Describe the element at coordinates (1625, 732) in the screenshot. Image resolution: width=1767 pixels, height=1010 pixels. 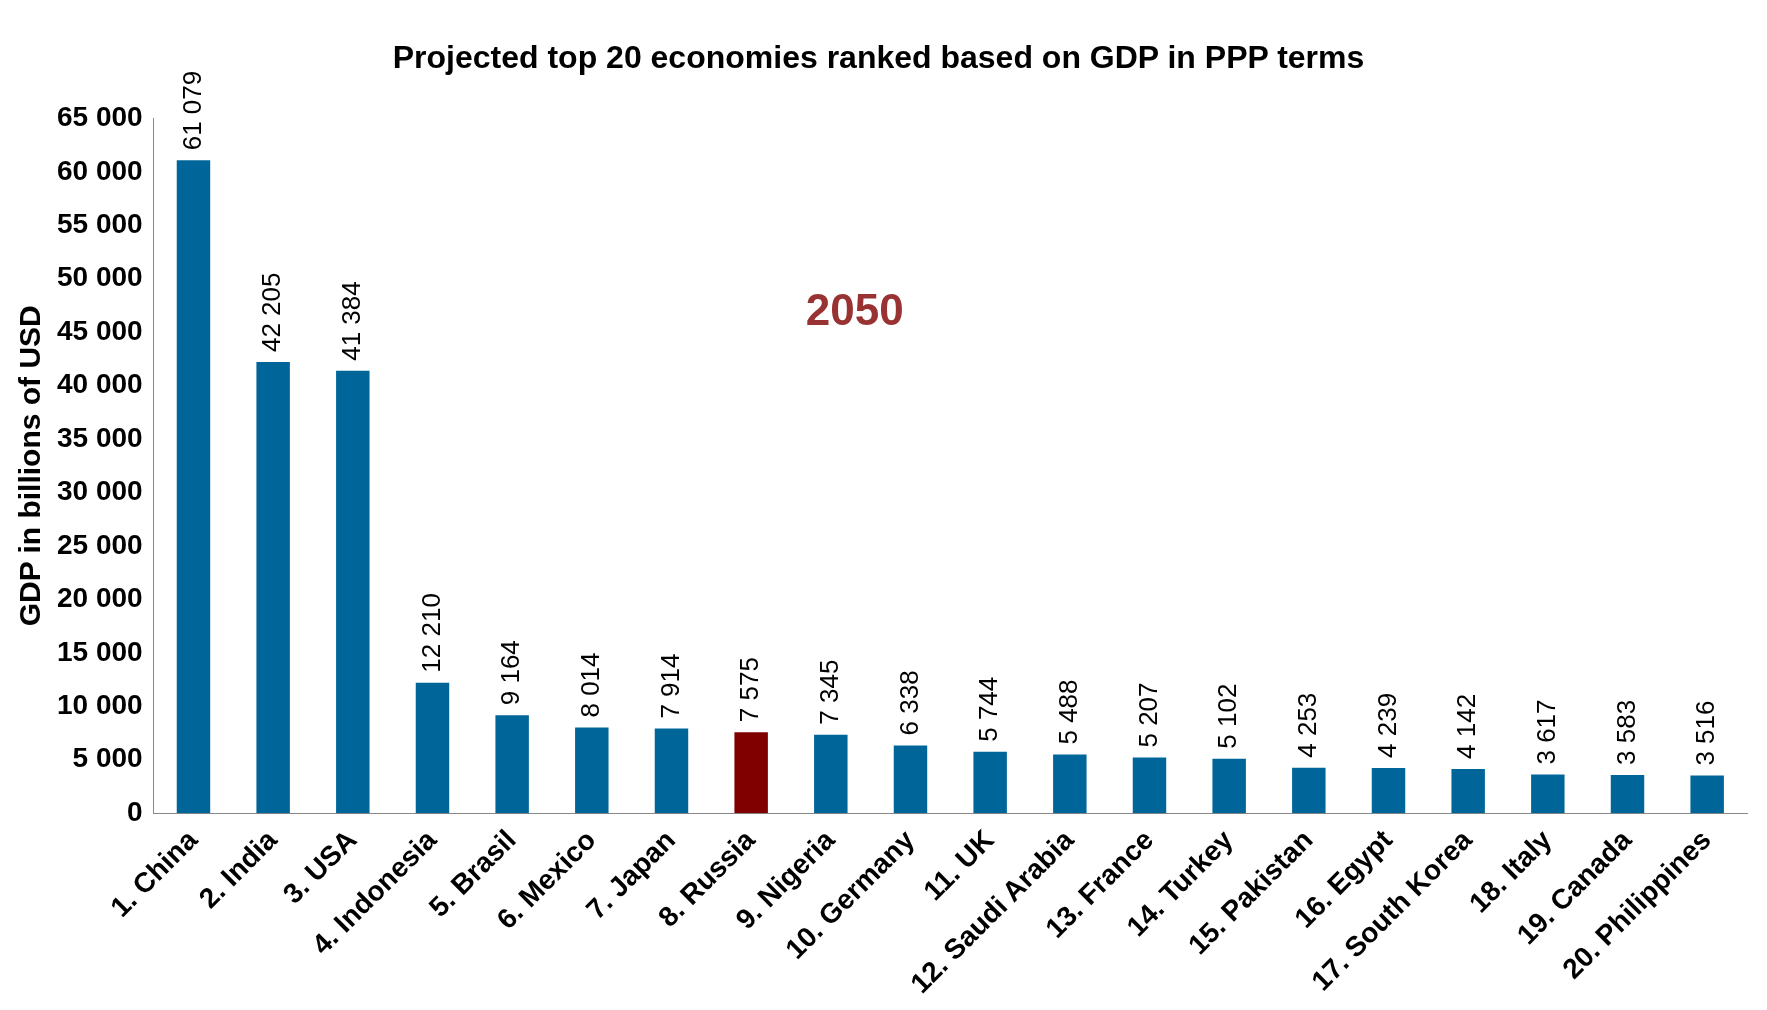
I see `data-label: 3 583` at that location.